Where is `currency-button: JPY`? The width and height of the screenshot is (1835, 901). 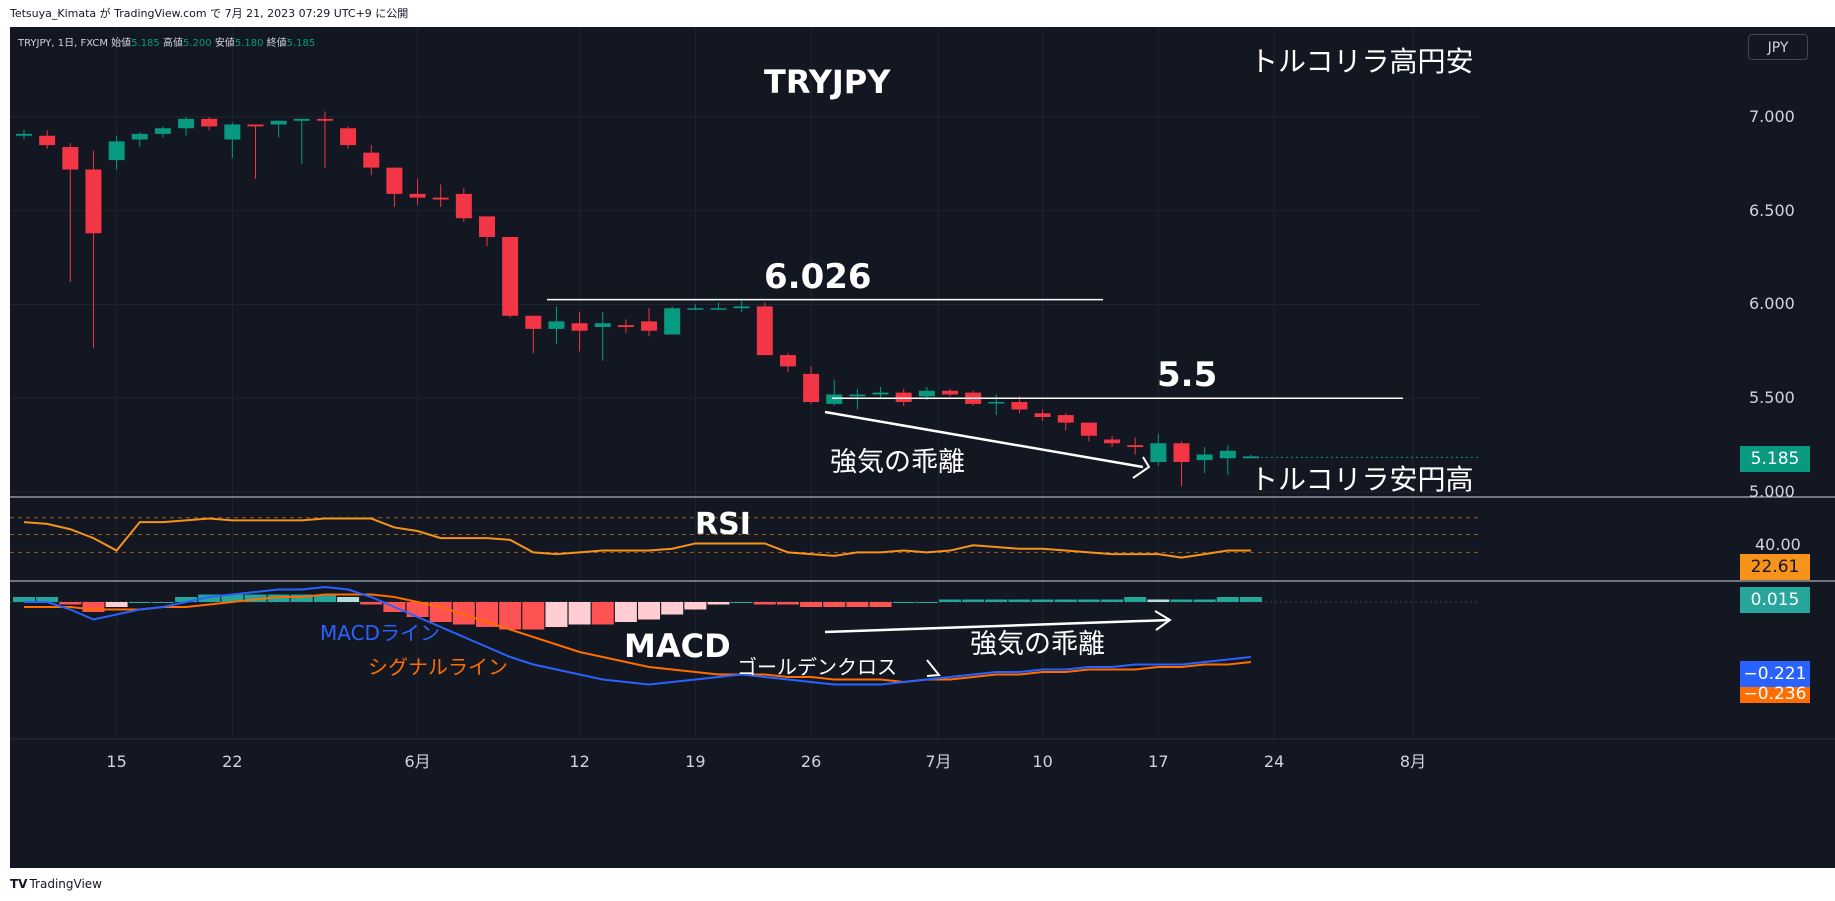
currency-button: JPY is located at coordinates (1778, 47).